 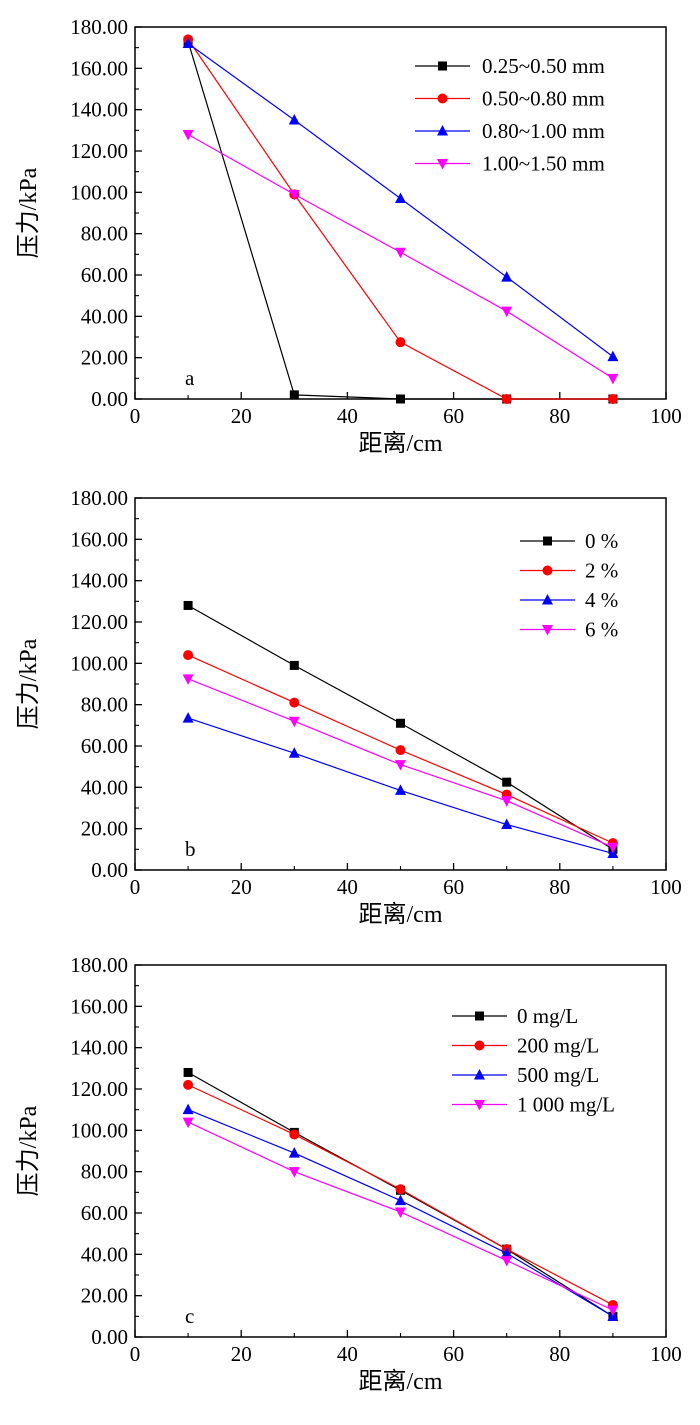 What do you see at coordinates (109, 1337) in the screenshot?
I see `y-tick-label: 0.00` at bounding box center [109, 1337].